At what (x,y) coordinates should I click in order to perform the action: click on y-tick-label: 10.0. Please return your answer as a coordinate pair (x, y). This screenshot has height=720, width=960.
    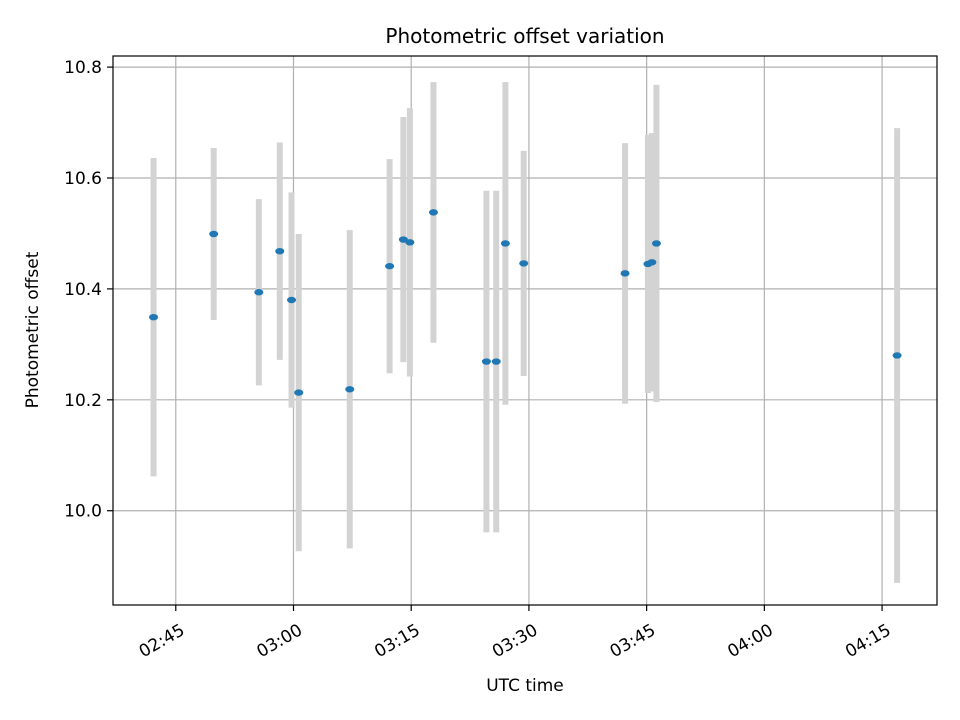
    Looking at the image, I should click on (83, 512).